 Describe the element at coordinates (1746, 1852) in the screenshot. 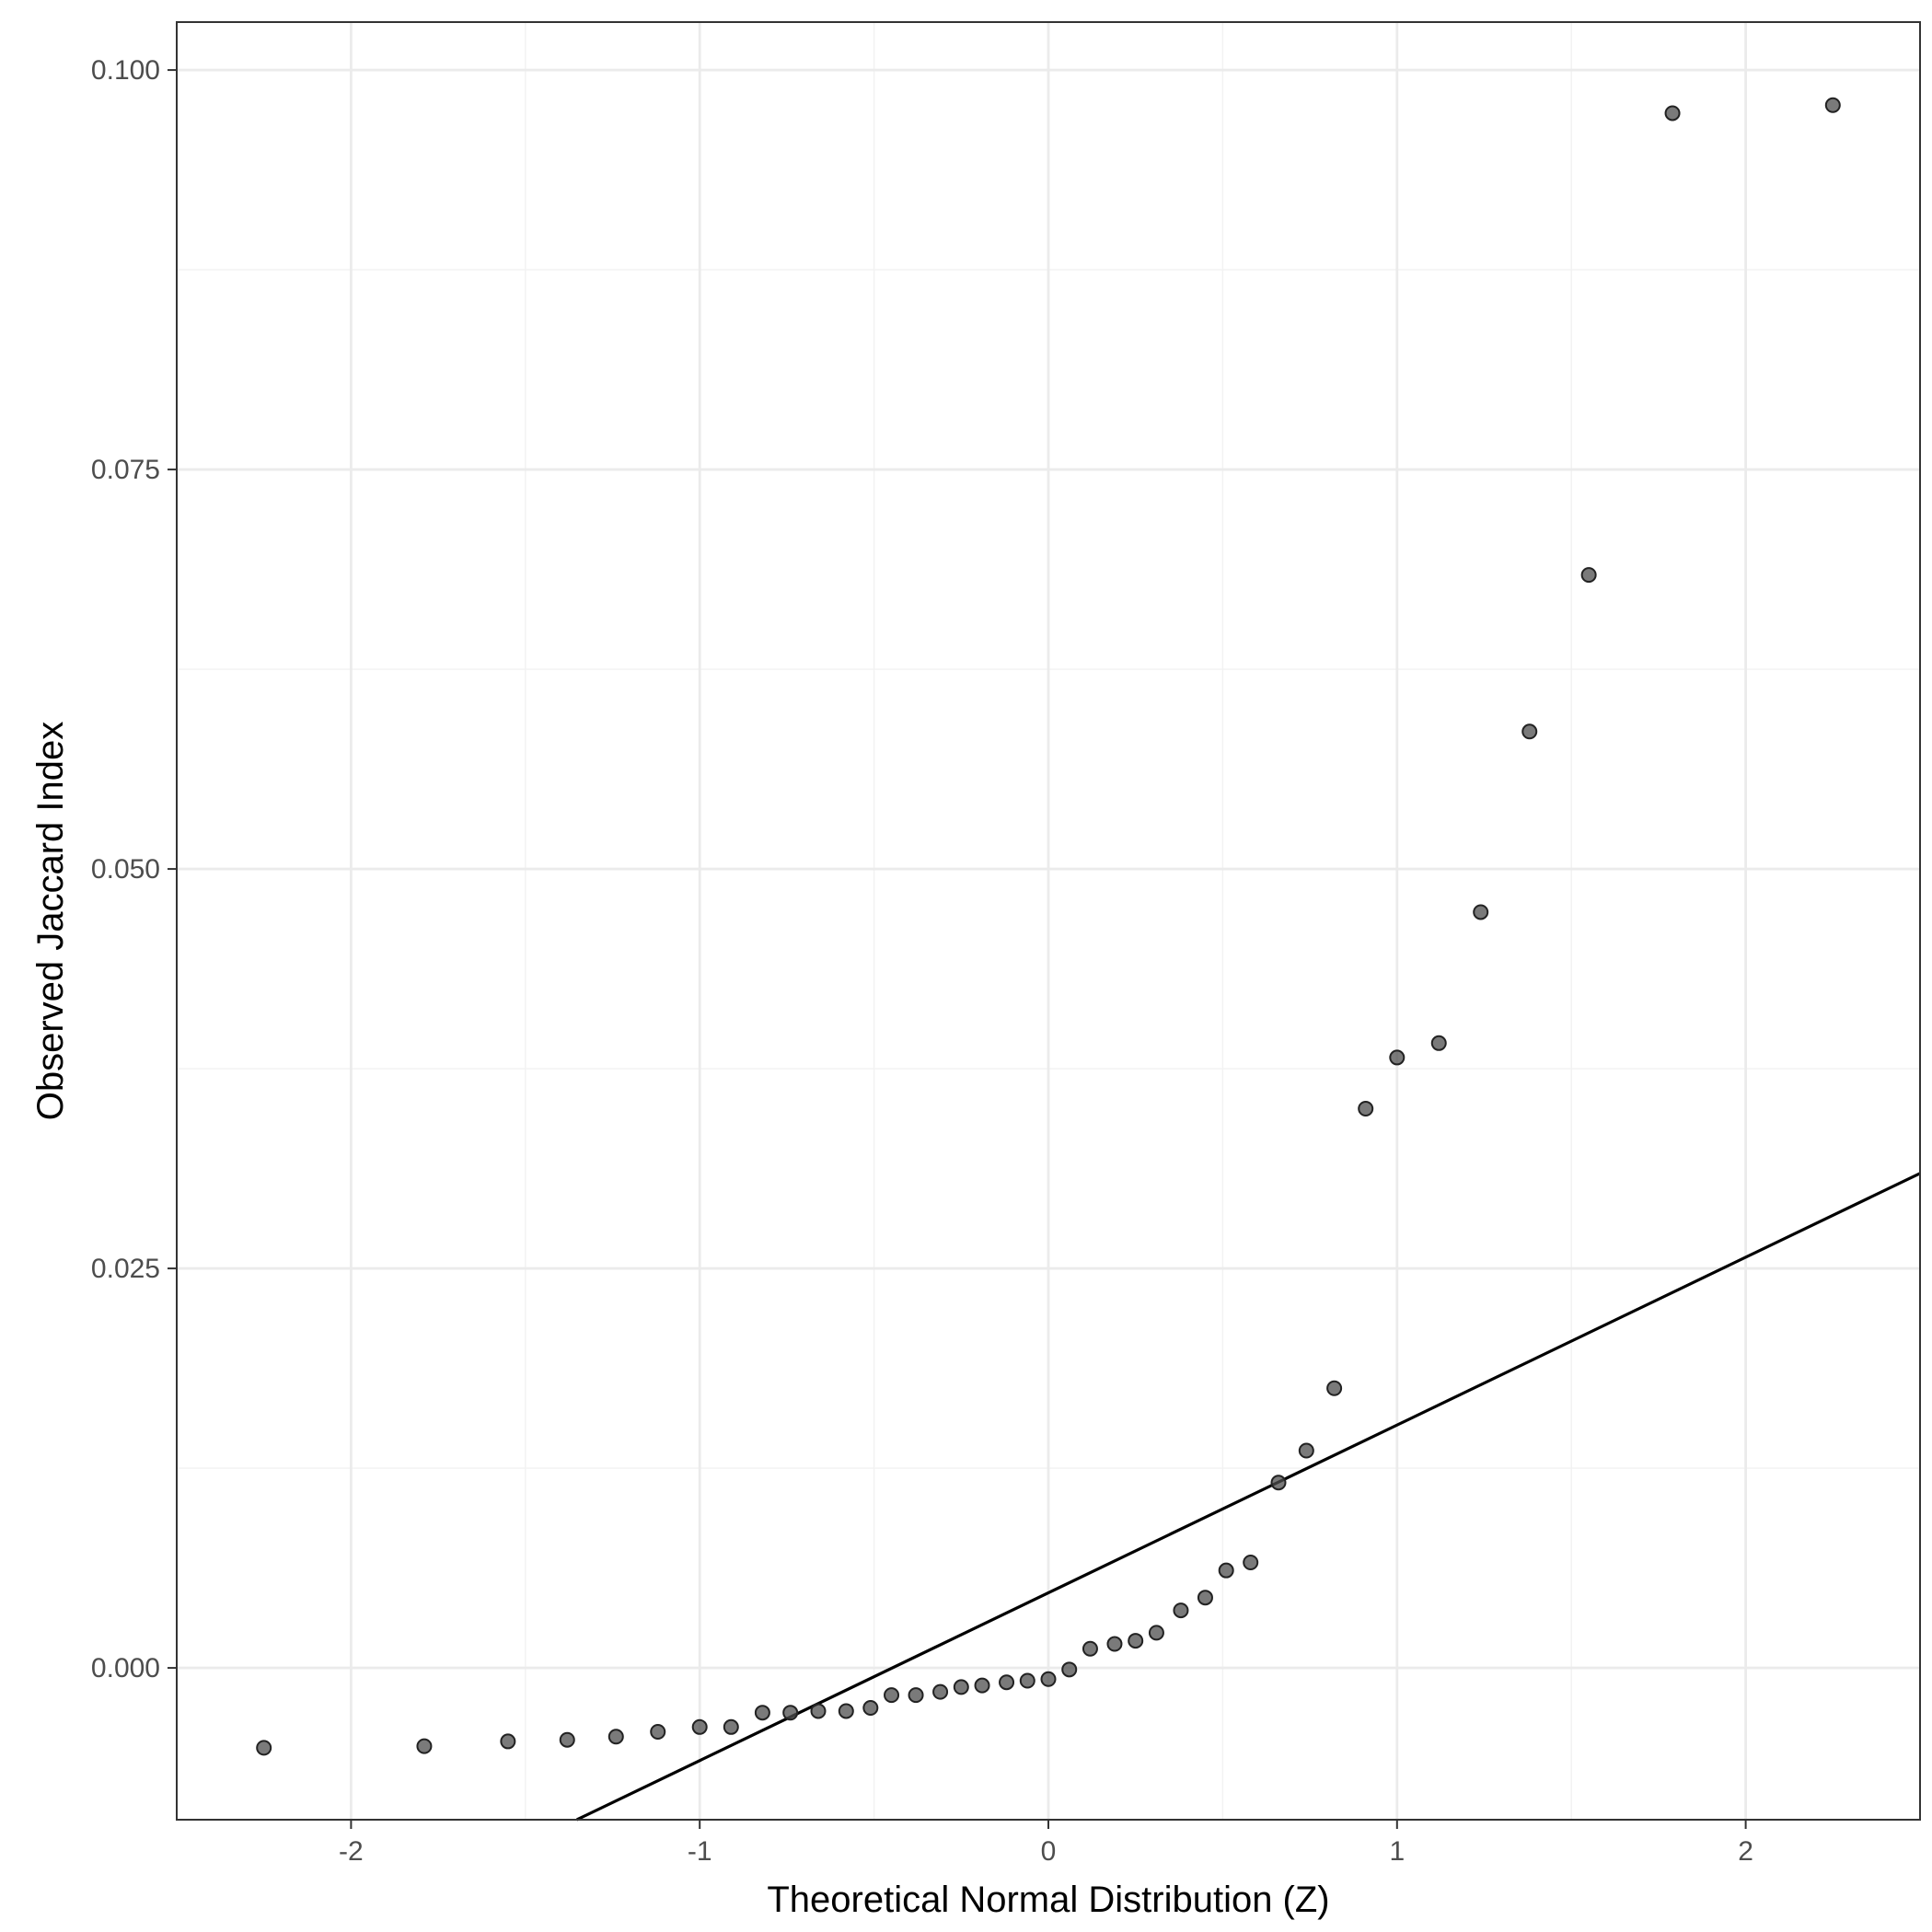

I see `x-tick-label: 2` at that location.